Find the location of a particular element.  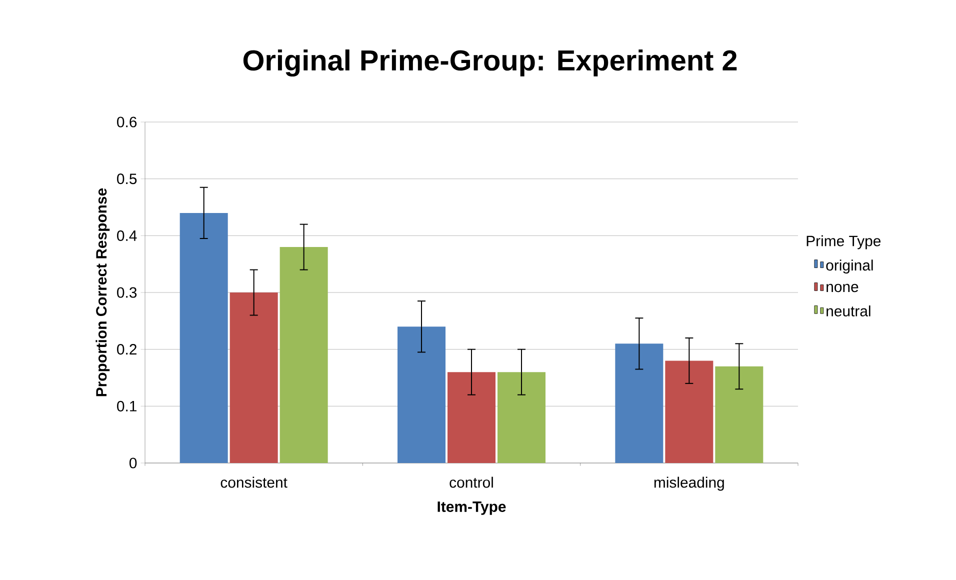

y-tick-label: 0.1 is located at coordinates (126, 406).